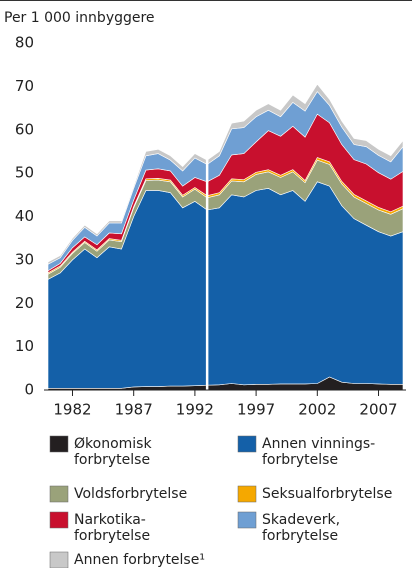 This screenshot has height=568, width=412. What do you see at coordinates (327, 494) in the screenshot?
I see `legend-label: Seksualforbrytelse` at bounding box center [327, 494].